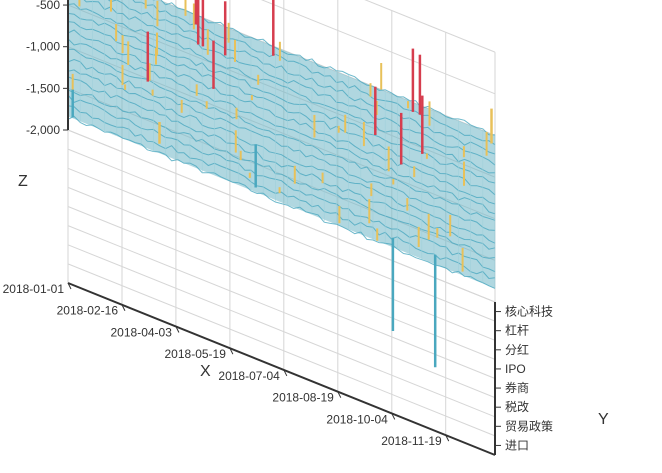  What do you see at coordinates (357, 419) in the screenshot?
I see `x-tick-label: 2018-10-04` at bounding box center [357, 419].